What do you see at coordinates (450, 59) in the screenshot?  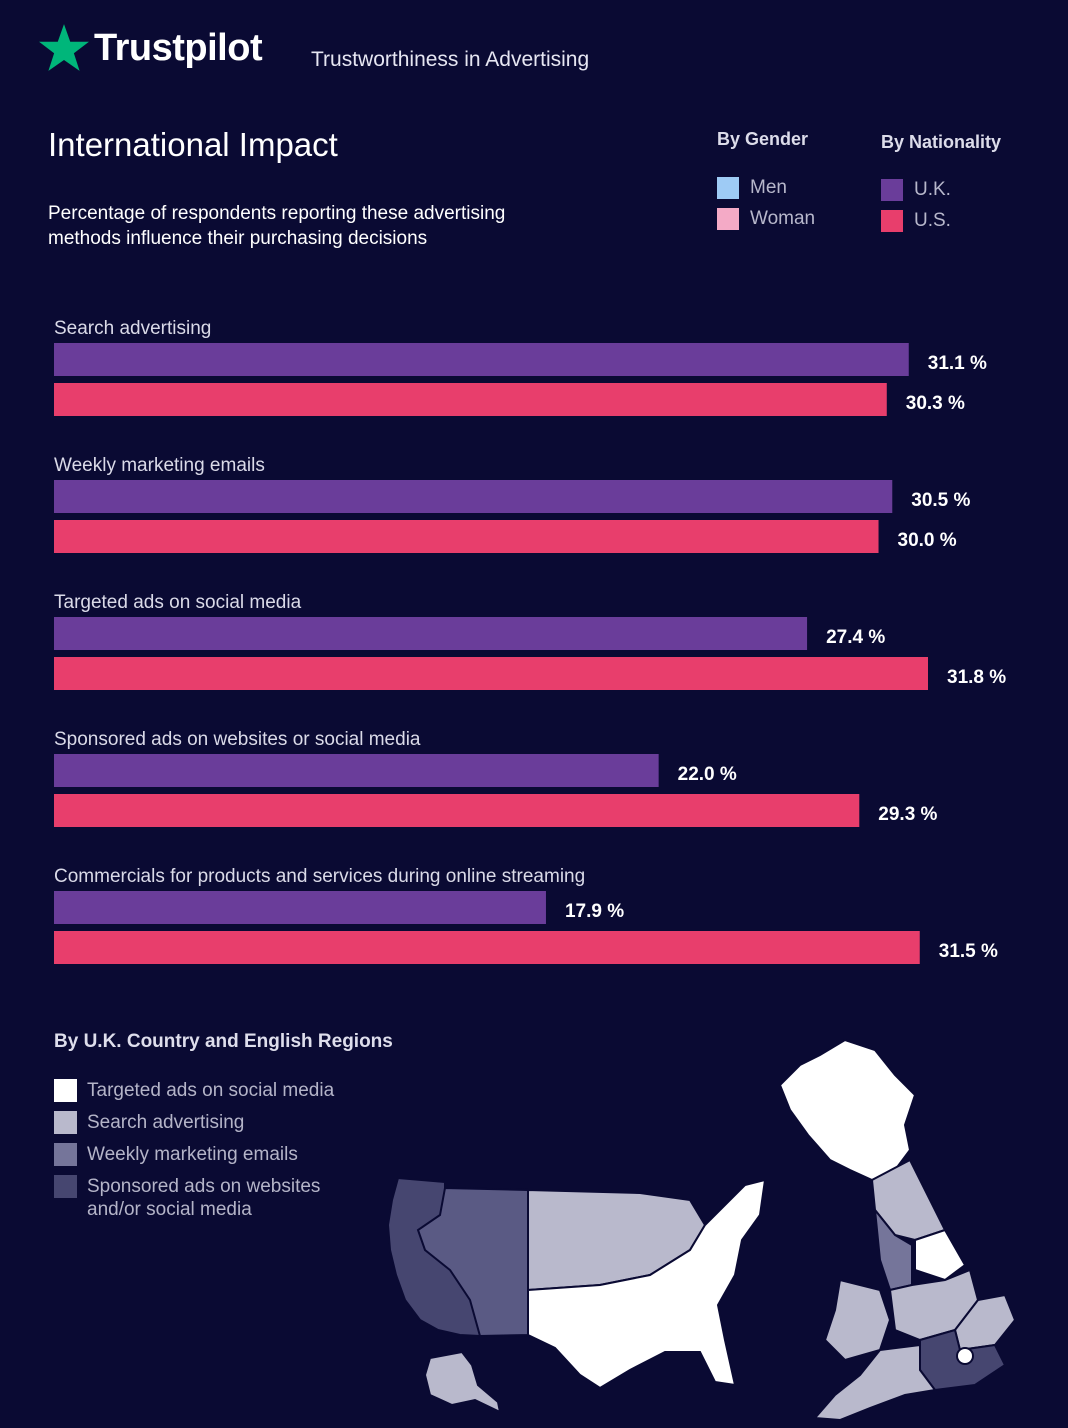 I see `tagline: Trustworthiness in Advertising` at bounding box center [450, 59].